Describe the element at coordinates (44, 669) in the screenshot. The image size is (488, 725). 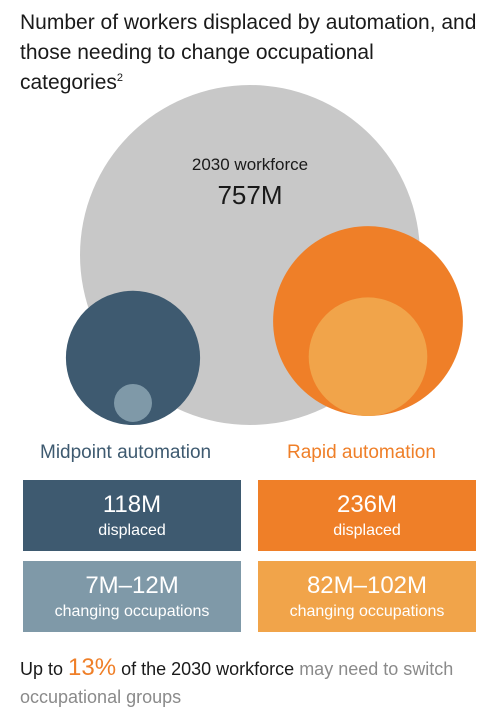
I see `footer-prefix: Up to` at that location.